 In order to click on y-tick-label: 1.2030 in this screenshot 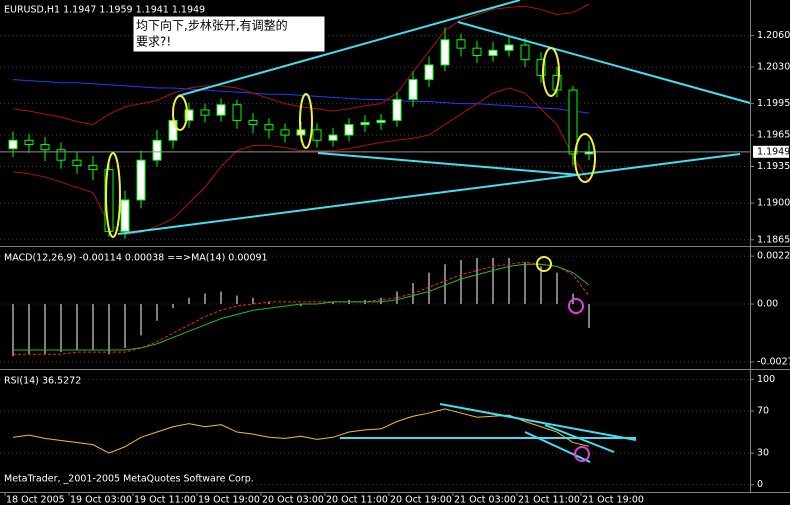, I will do `click(773, 67)`.